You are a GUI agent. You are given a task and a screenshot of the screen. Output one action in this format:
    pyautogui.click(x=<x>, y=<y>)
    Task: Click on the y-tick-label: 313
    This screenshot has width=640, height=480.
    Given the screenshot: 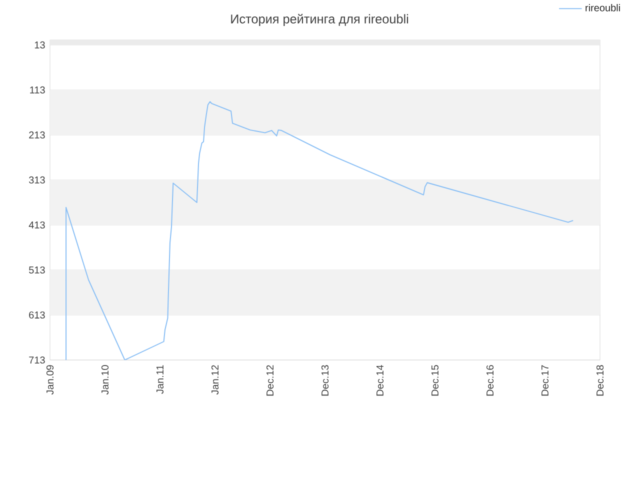 What is the action you would take?
    pyautogui.click(x=36, y=180)
    